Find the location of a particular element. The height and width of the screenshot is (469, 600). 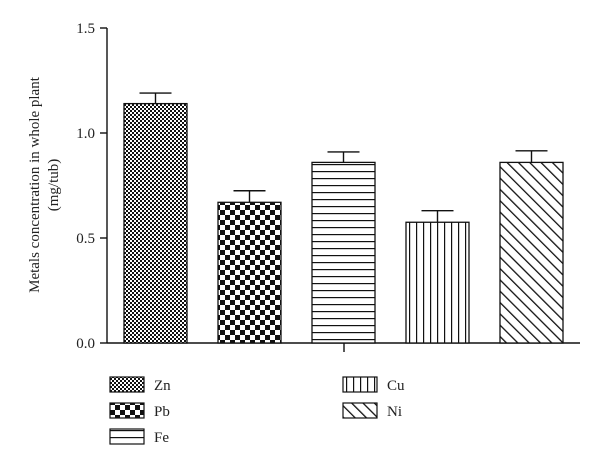

y-ticks: 0.0 0.5 1.0 1.5 is located at coordinates (91, 186).